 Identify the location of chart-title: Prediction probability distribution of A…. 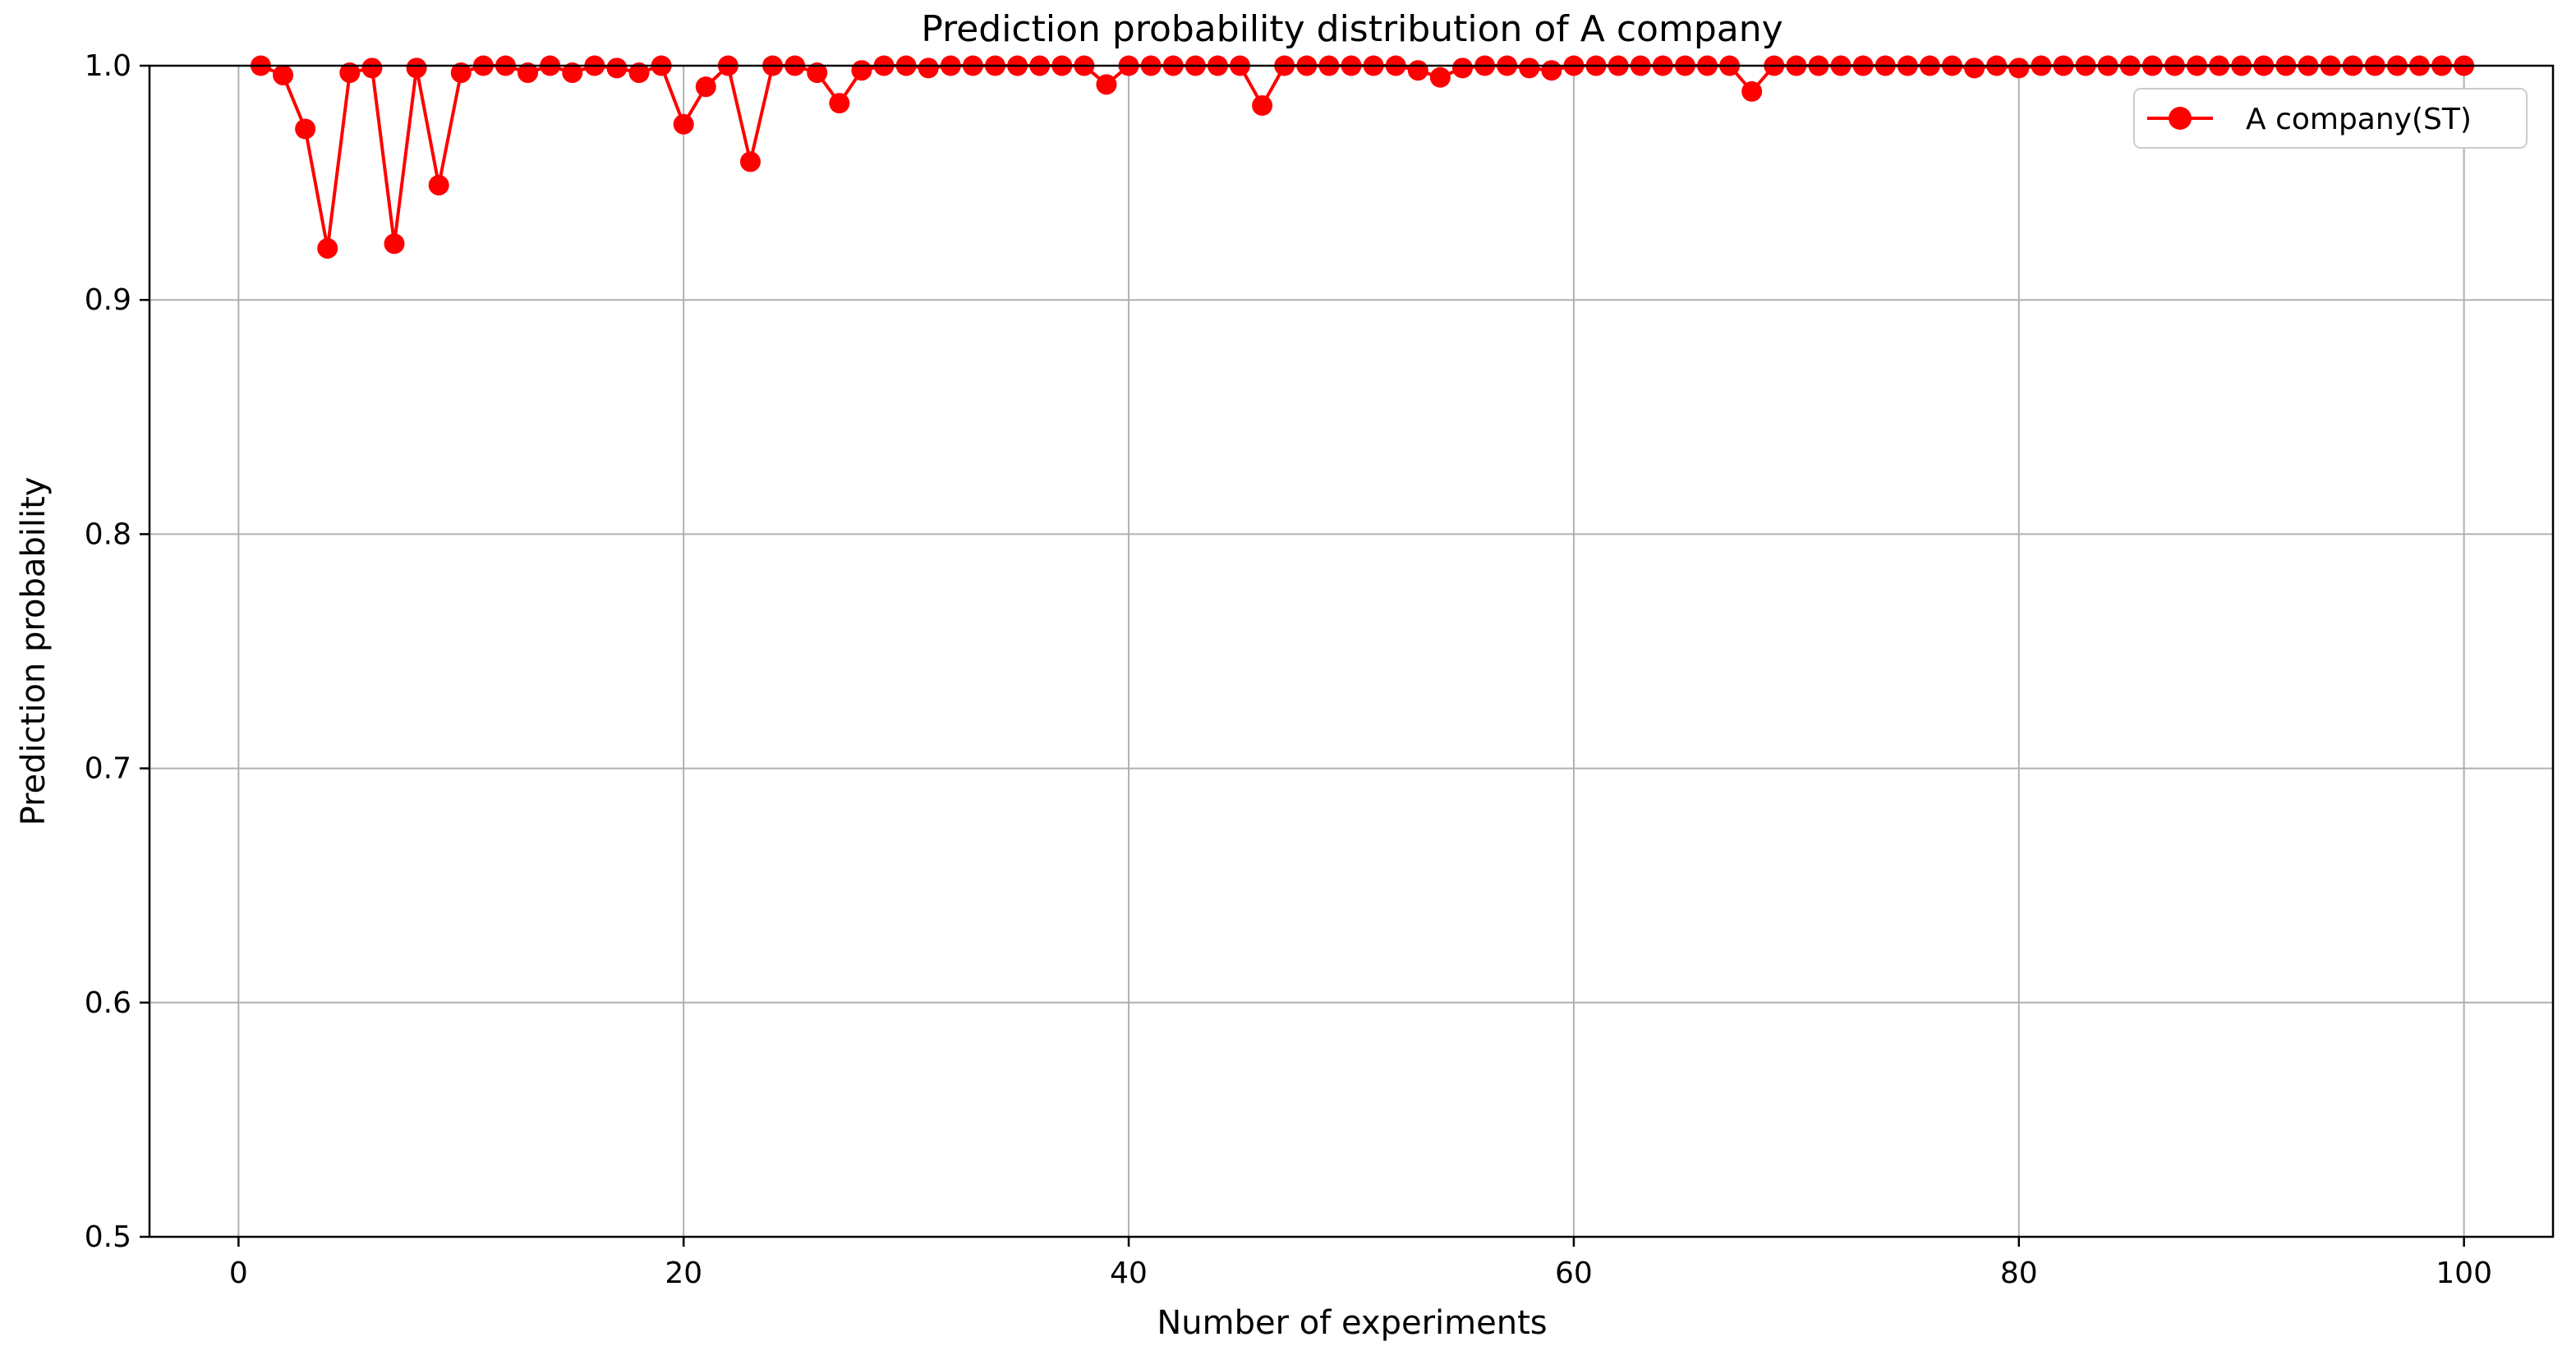
(1351, 29).